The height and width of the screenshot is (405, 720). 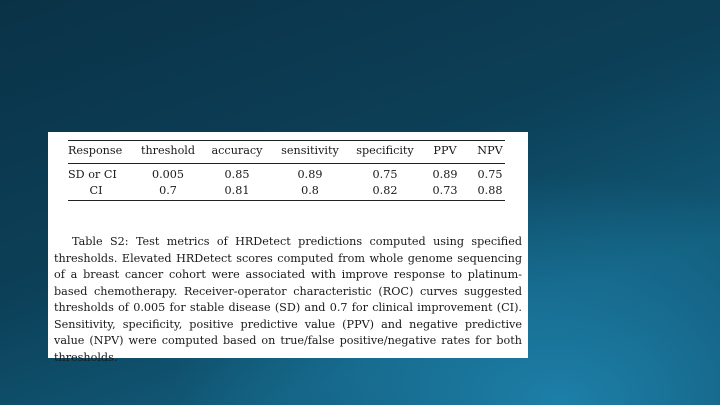 What do you see at coordinates (445, 174) in the screenshot?
I see `row1-ppv: 0.89` at bounding box center [445, 174].